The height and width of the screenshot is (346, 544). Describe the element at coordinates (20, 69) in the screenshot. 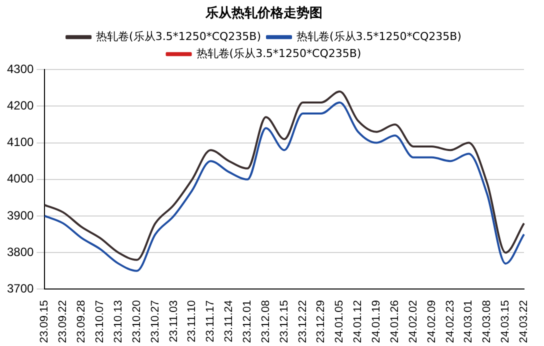

I see `y-tick-label: 4300` at that location.